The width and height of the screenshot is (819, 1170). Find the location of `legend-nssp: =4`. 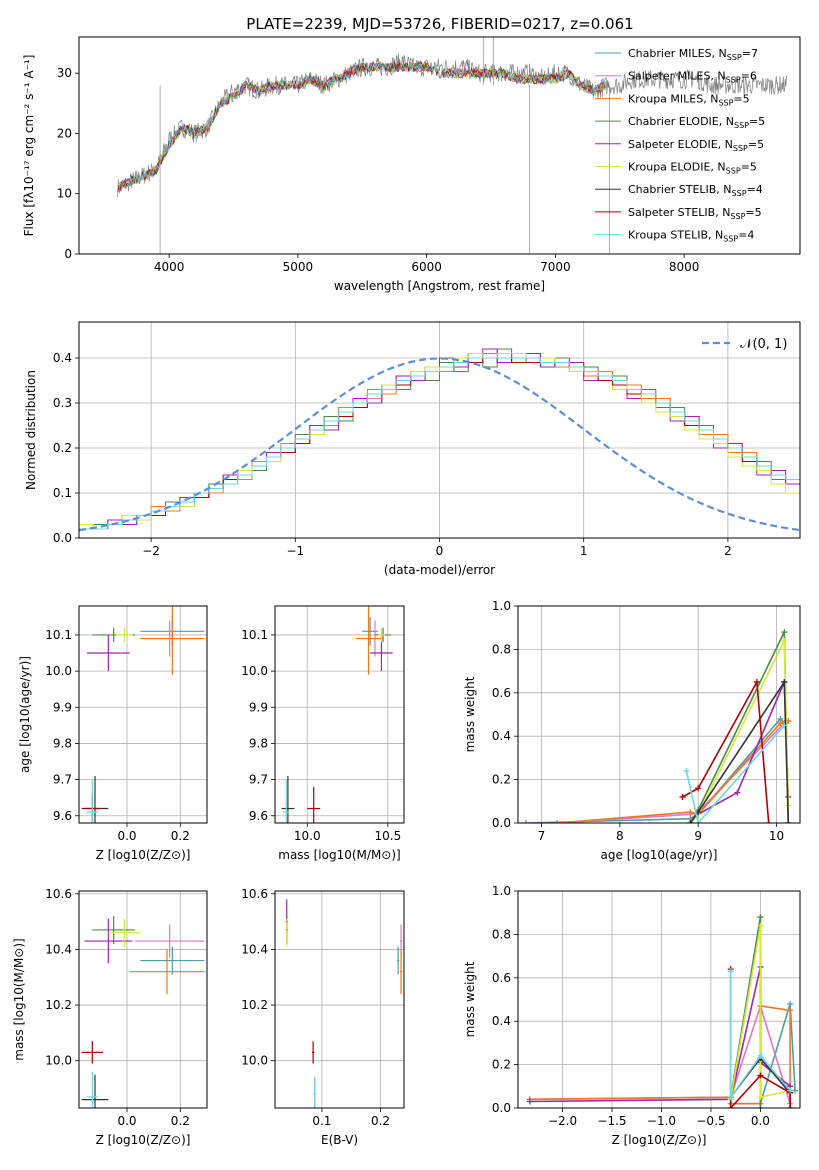

legend-nssp: =4 is located at coordinates (746, 235).